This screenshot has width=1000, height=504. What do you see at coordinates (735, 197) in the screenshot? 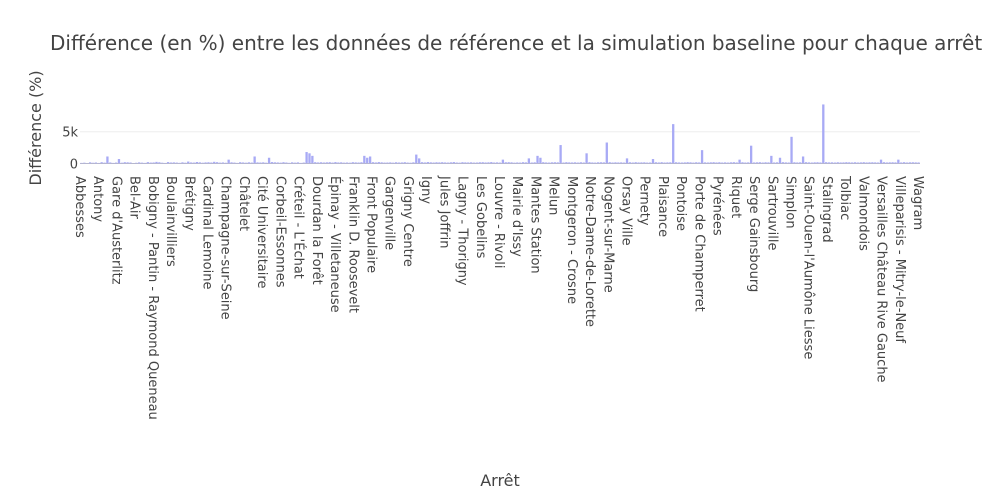
I see `x-tick-label: Riquet` at bounding box center [735, 197].